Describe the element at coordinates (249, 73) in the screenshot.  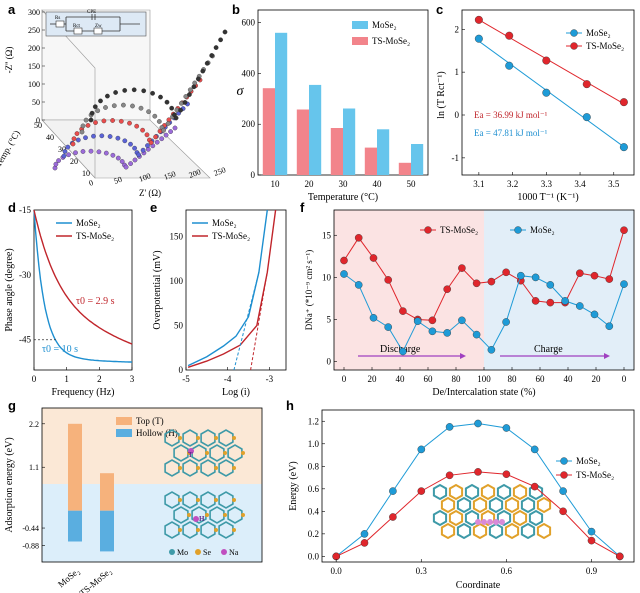
I see `b-ytick-400: 400` at that location.